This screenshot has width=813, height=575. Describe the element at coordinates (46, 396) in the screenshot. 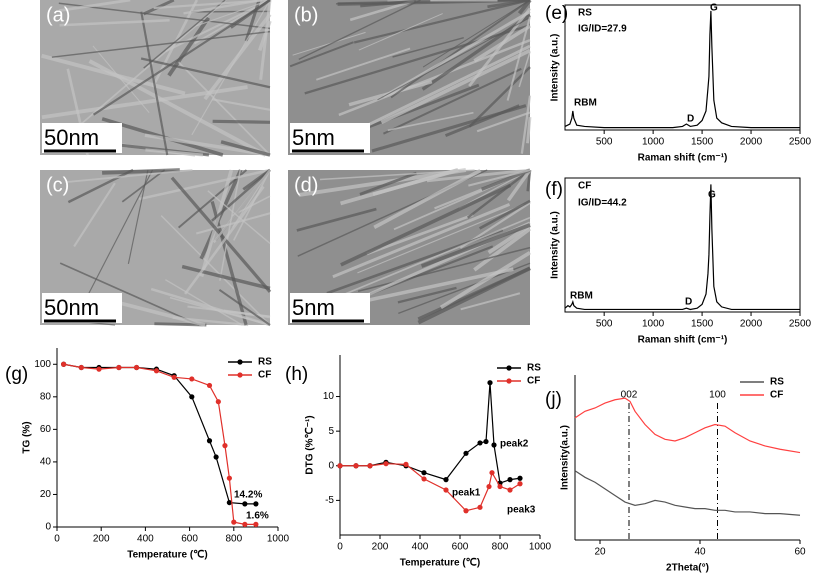

I see `y-tick-label: 80` at that location.